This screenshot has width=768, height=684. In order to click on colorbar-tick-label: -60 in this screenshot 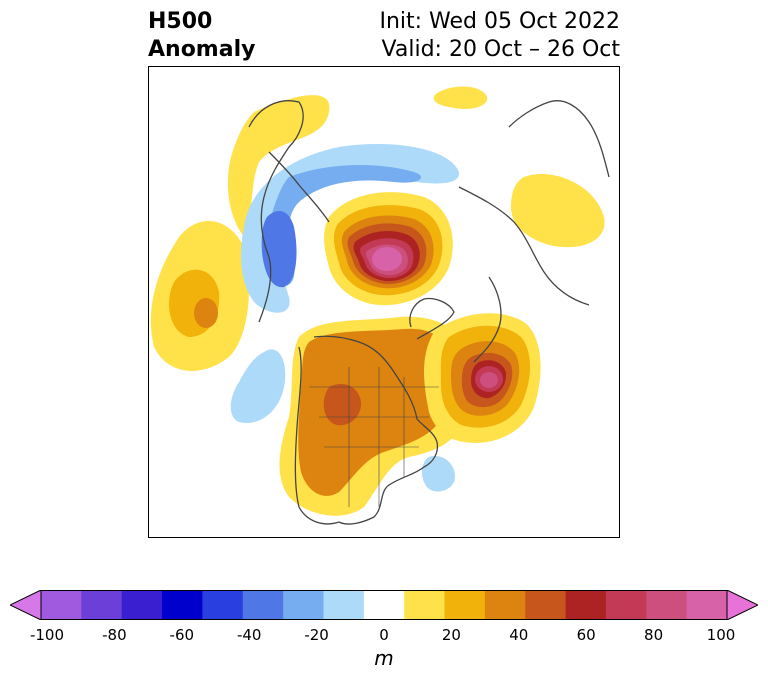, I will do `click(182, 635)`.